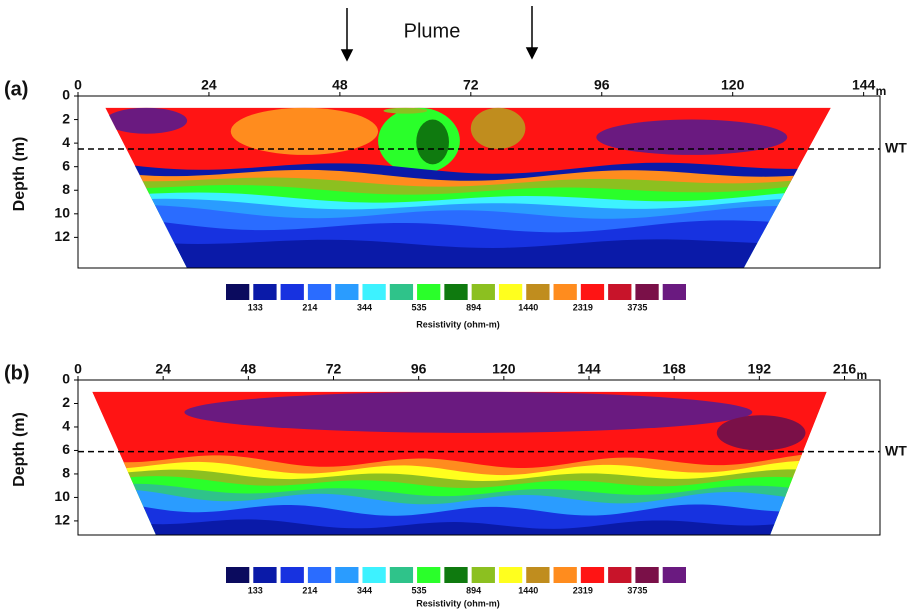  What do you see at coordinates (17, 373) in the screenshot?
I see `panel-label: (b)` at bounding box center [17, 373].